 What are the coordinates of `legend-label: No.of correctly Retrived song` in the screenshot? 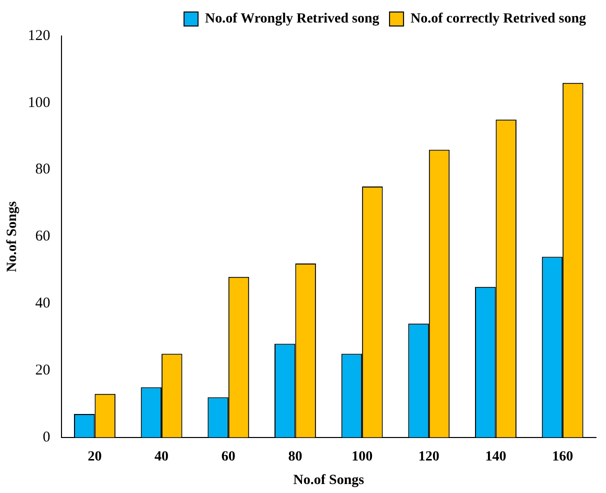 It's located at (498, 19).